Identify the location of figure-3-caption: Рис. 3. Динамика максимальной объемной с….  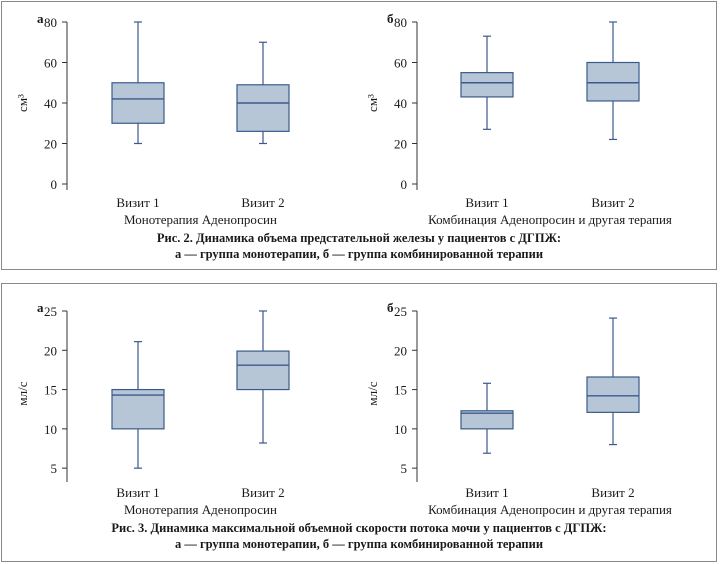
(359, 536).